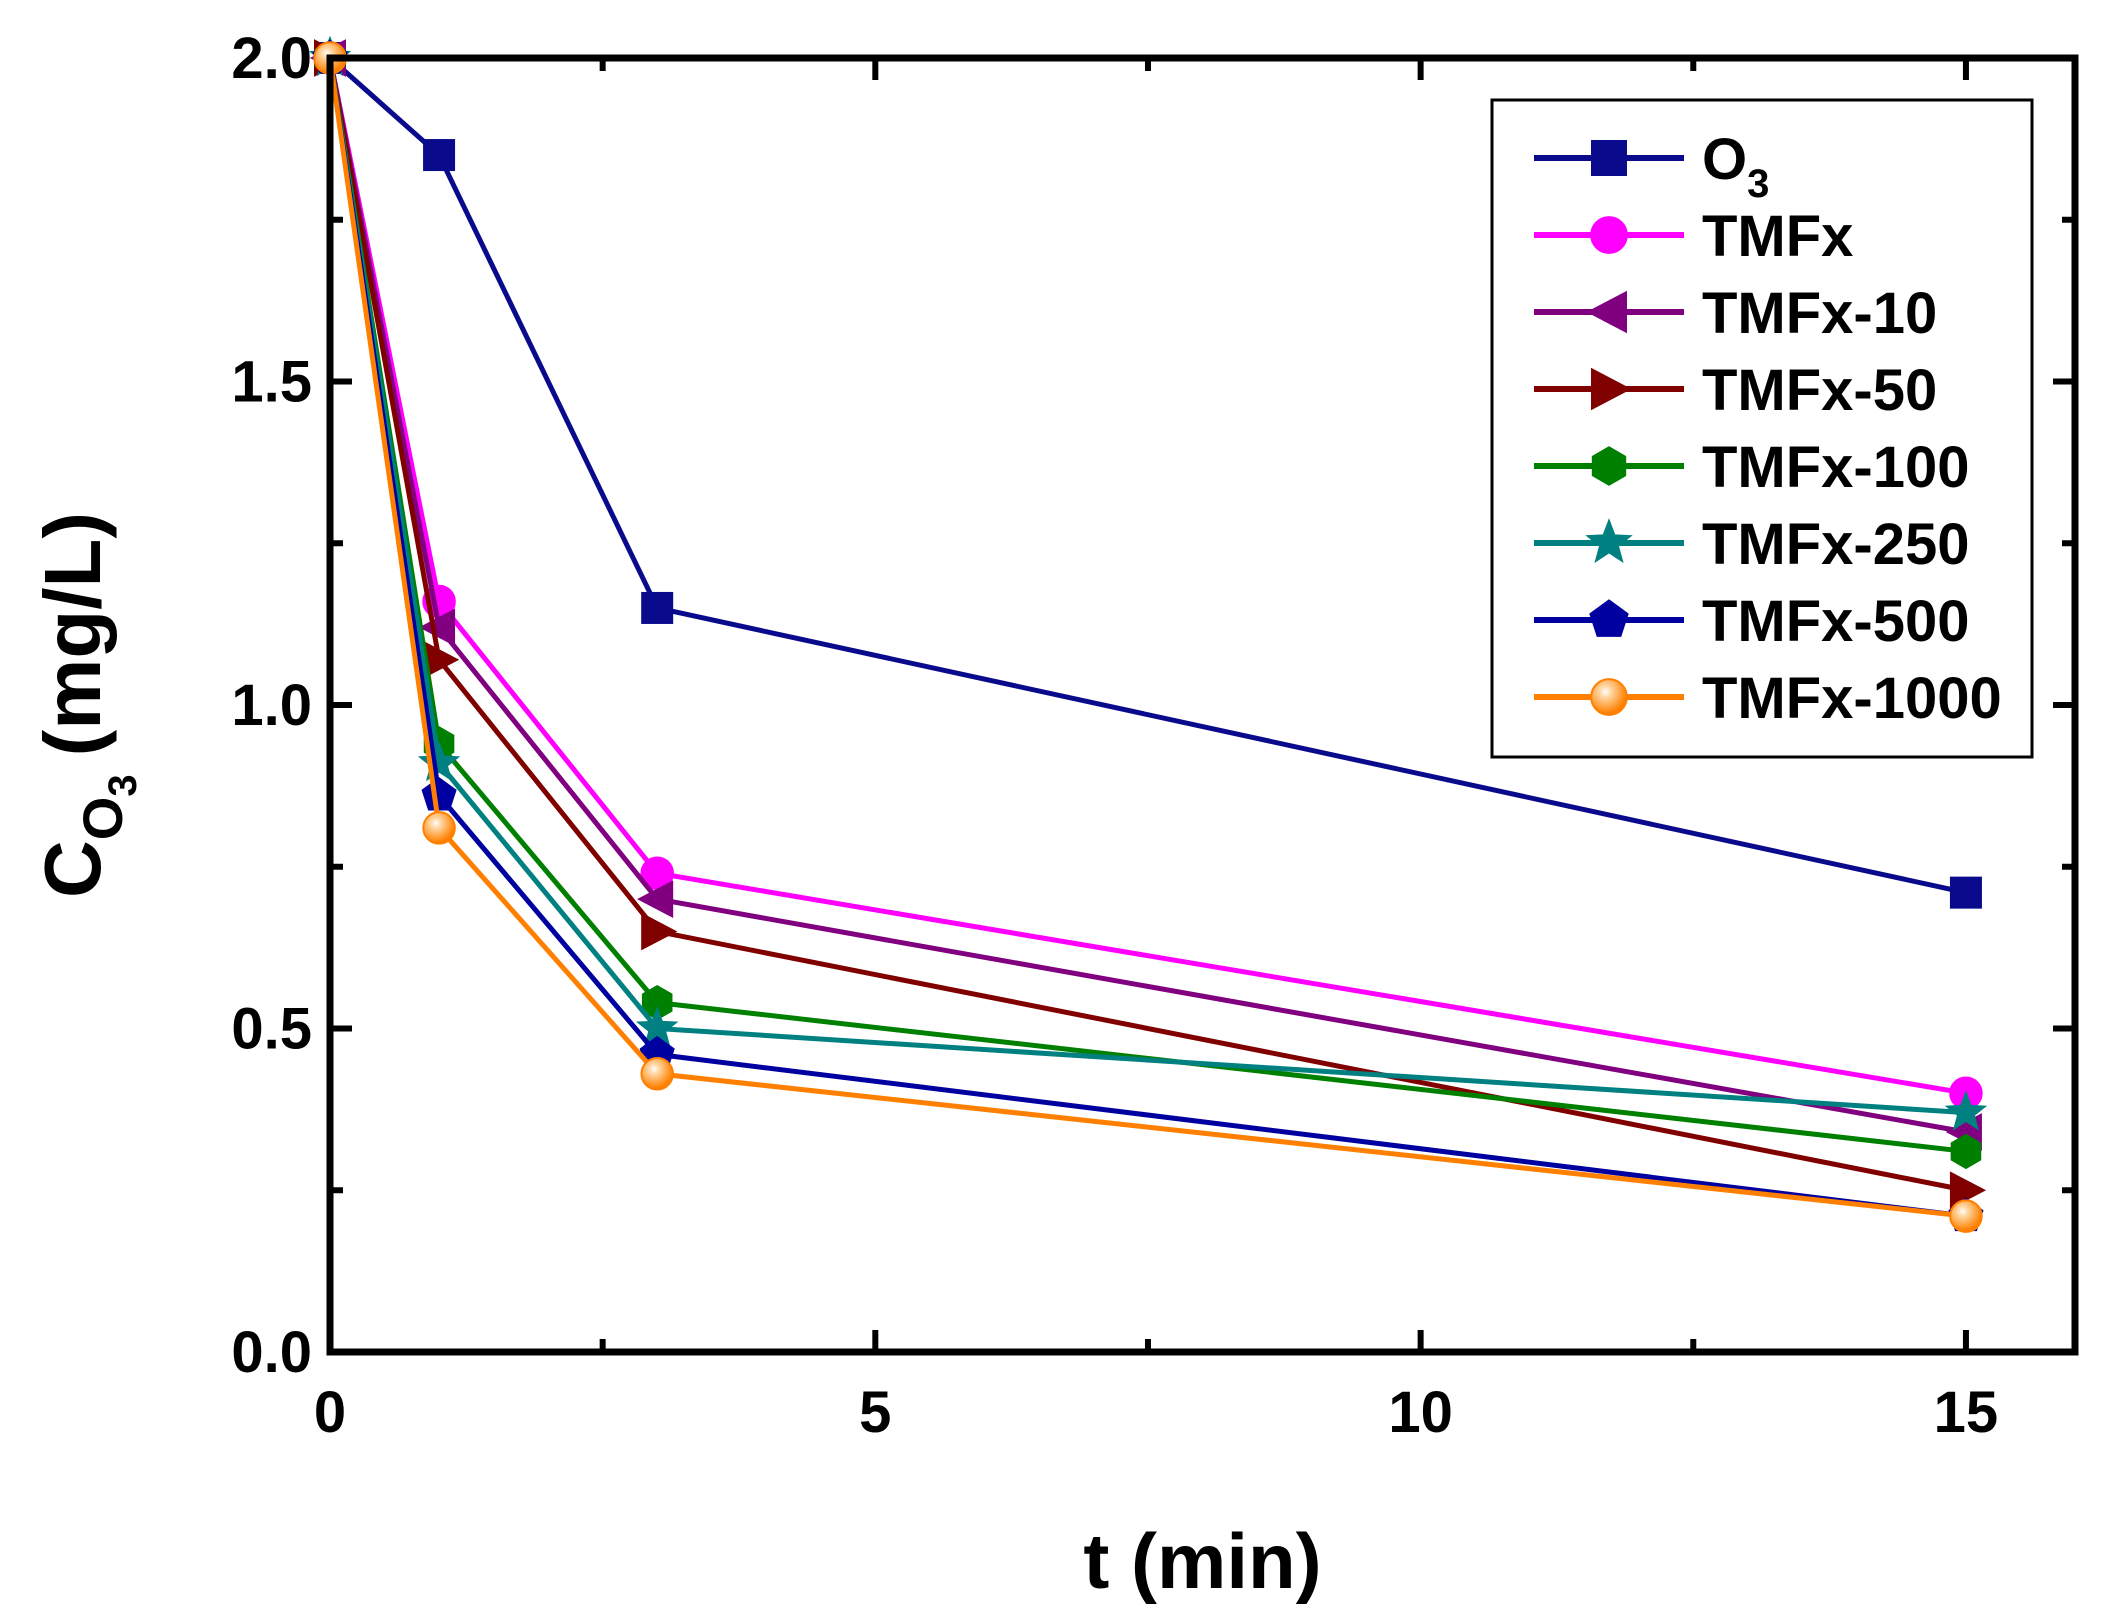 The image size is (2105, 1613). What do you see at coordinates (102, 819) in the screenshot?
I see `y-axis-title-sub: O` at bounding box center [102, 819].